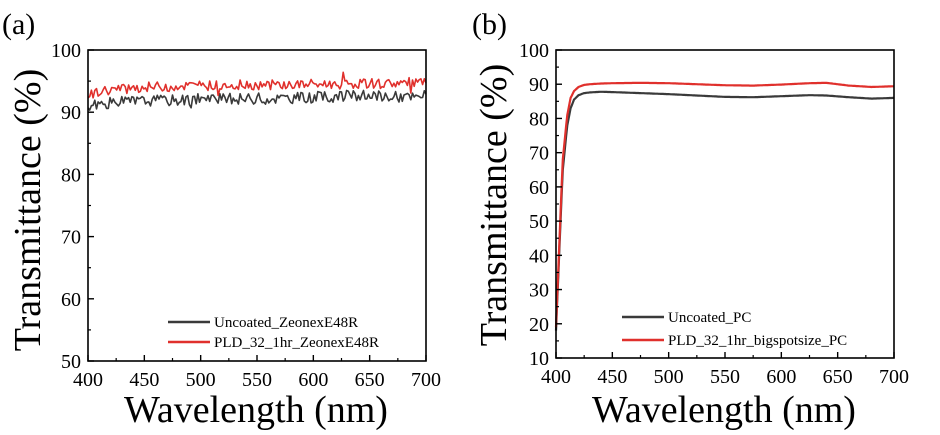 The height and width of the screenshot is (435, 940). I want to click on y-tick-label-b-2: 30, so click(539, 291).